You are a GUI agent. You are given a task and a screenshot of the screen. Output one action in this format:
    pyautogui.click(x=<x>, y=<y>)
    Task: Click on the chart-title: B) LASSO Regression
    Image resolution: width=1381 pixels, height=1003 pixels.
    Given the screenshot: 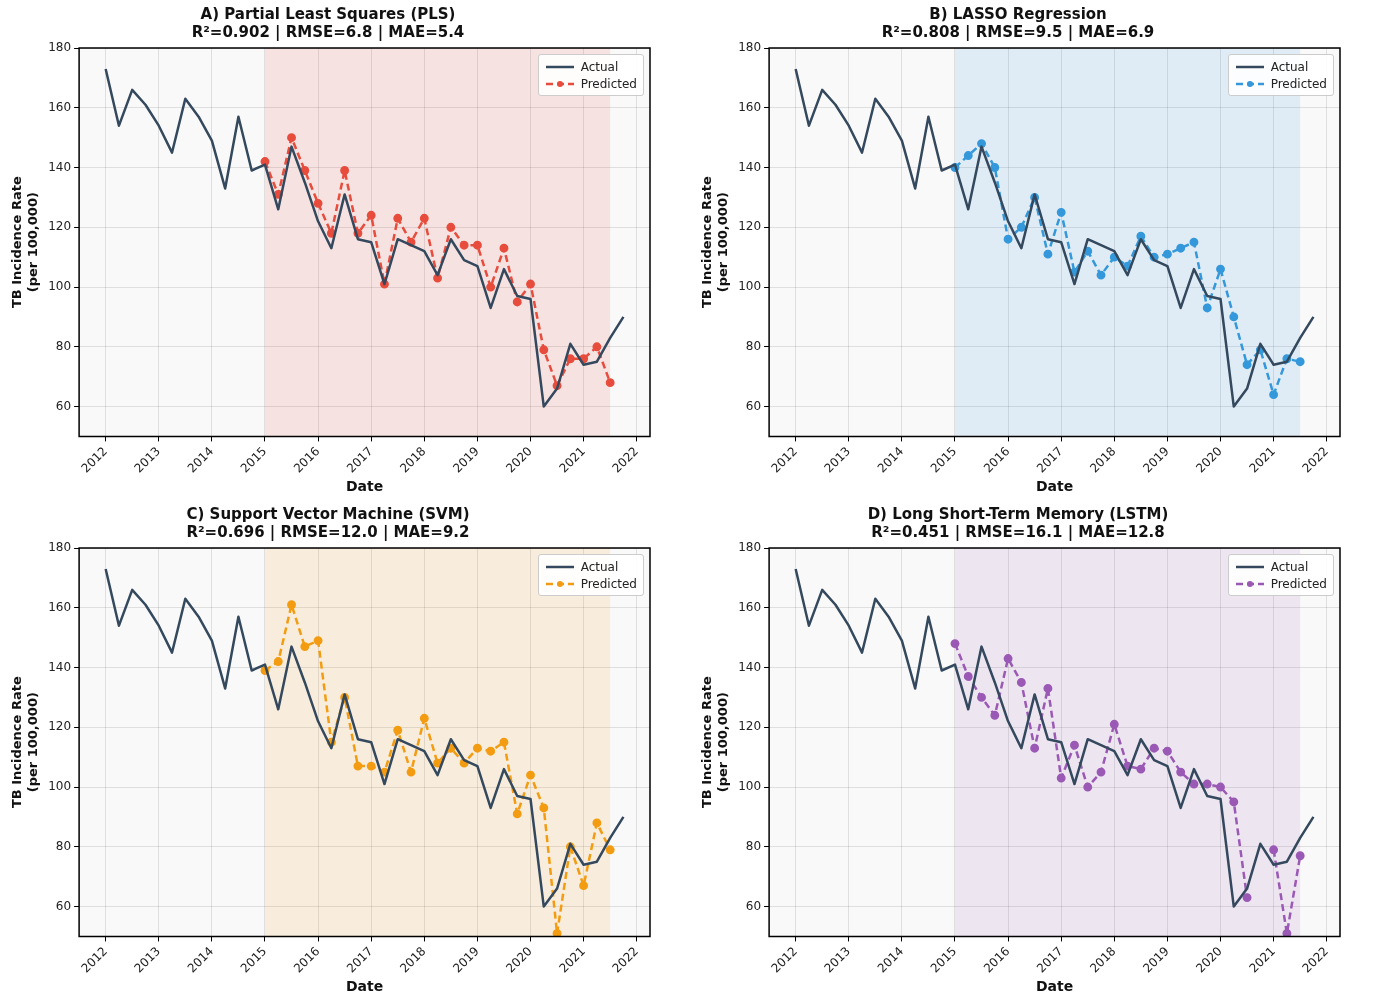 What is the action you would take?
    pyautogui.click(x=1018, y=13)
    